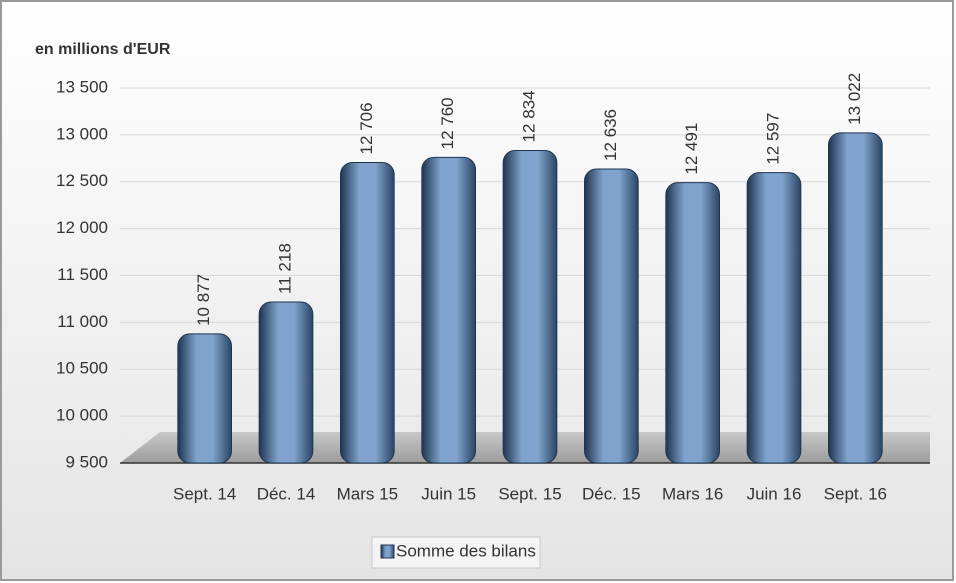  I want to click on x-tick-label: Sept. 15, so click(529, 493).